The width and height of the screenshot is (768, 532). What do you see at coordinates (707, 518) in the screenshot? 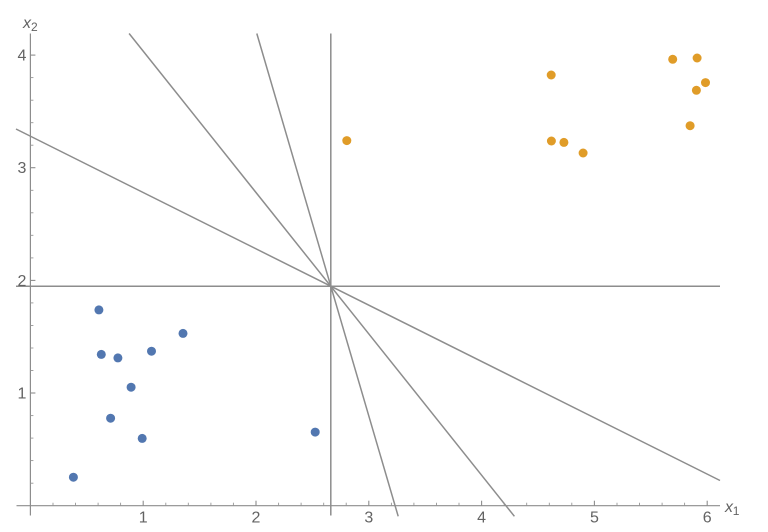
I see `svg-text: 6` at bounding box center [707, 518].